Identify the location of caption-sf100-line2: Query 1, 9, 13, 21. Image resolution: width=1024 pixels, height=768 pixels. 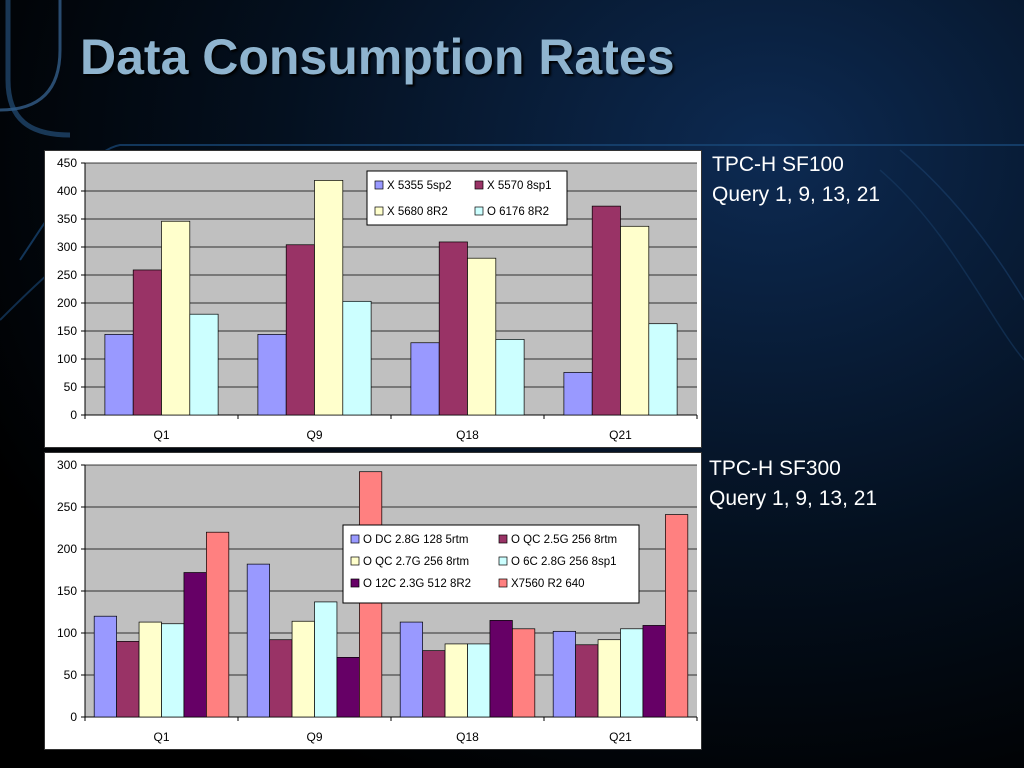
(796, 194).